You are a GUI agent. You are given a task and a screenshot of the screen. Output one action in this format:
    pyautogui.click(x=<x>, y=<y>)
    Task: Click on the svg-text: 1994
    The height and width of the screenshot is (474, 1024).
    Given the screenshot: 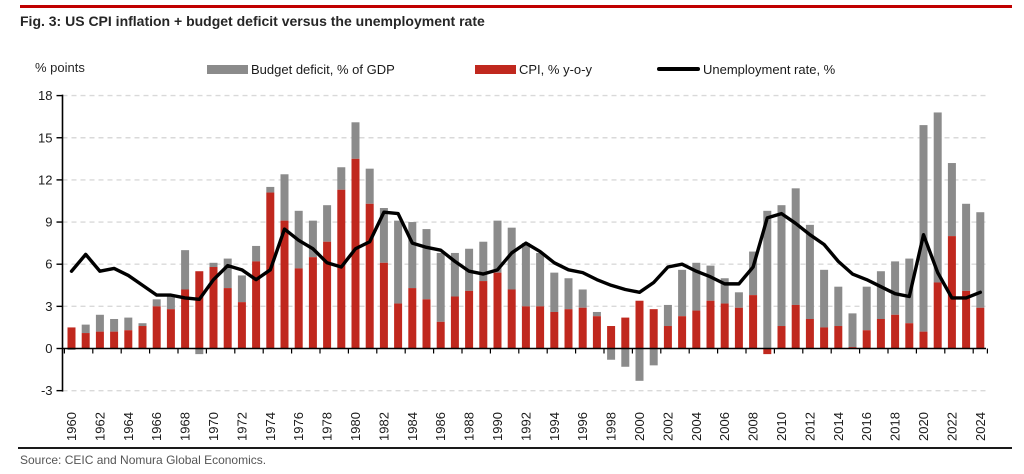 What is the action you would take?
    pyautogui.click(x=554, y=426)
    